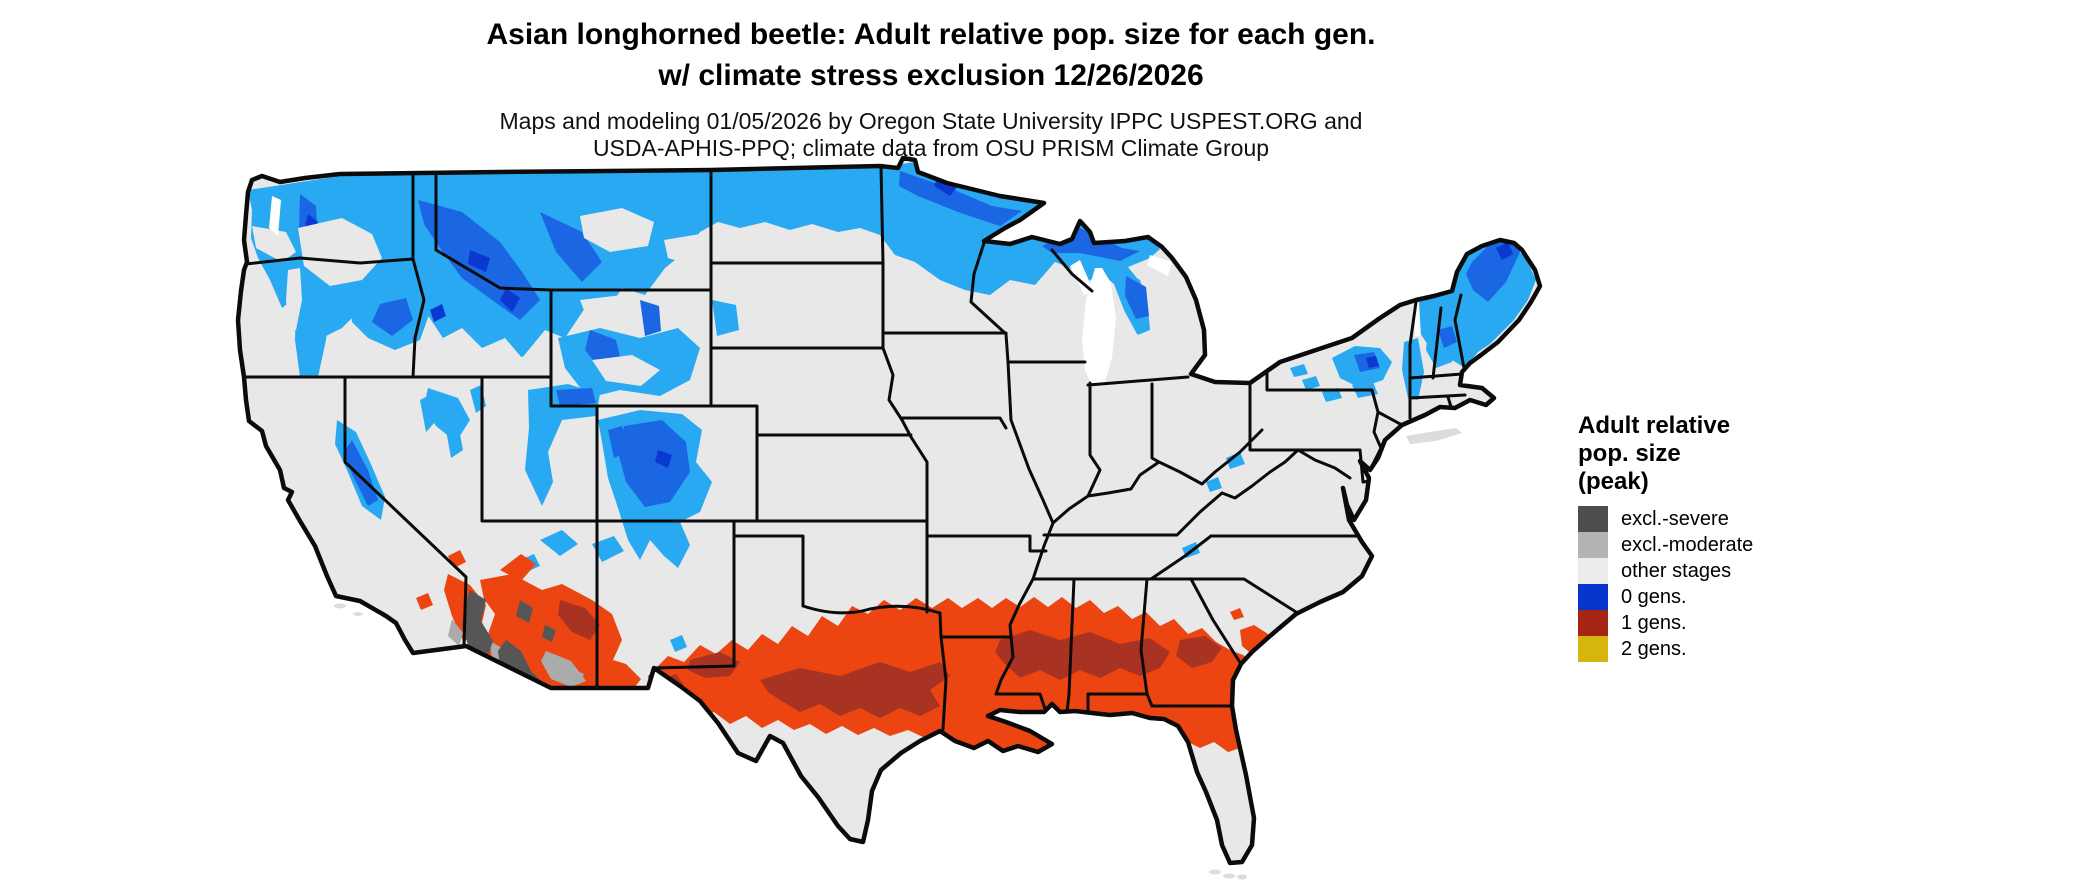 The image size is (2100, 892). Describe the element at coordinates (1629, 453) in the screenshot. I see `legend-title-line2: pop. size` at that location.